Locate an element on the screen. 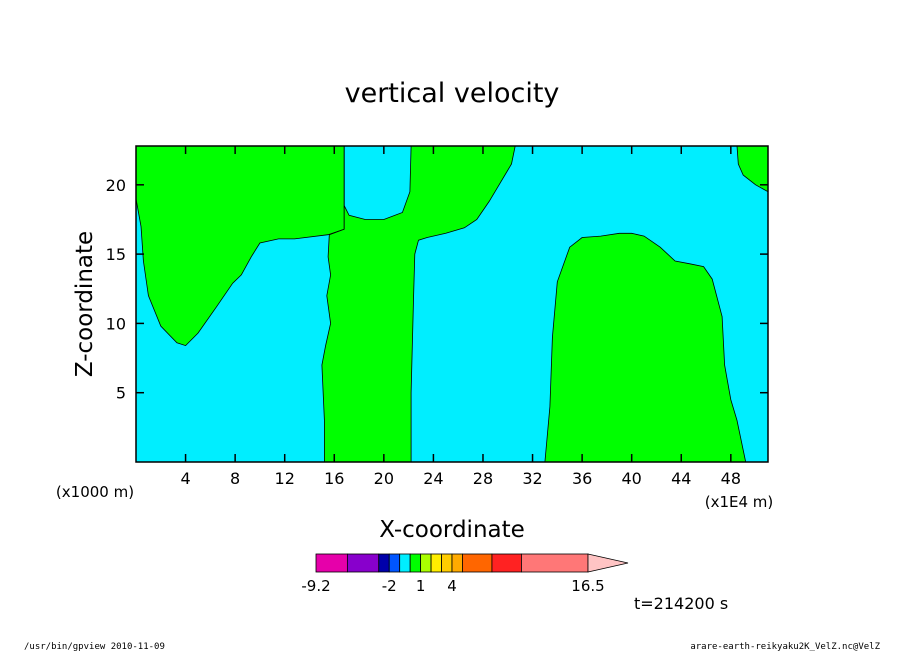  x-tick-label: 8 is located at coordinates (235, 478).